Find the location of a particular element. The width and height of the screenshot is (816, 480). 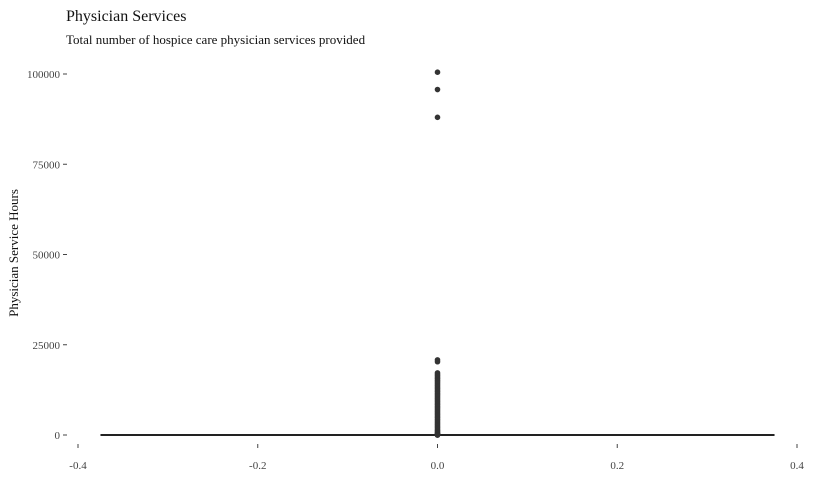

y-tick-label: 0 is located at coordinates (58, 436).